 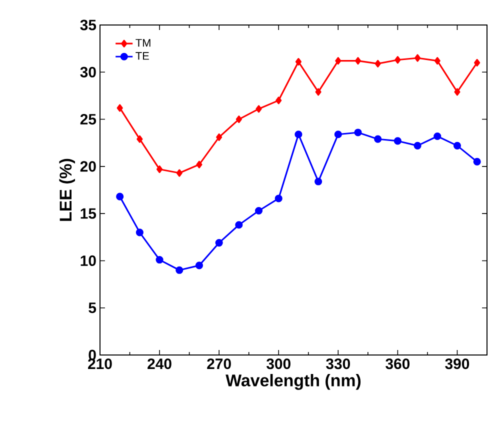 I want to click on y-tick-label: 35, so click(x=88, y=25).